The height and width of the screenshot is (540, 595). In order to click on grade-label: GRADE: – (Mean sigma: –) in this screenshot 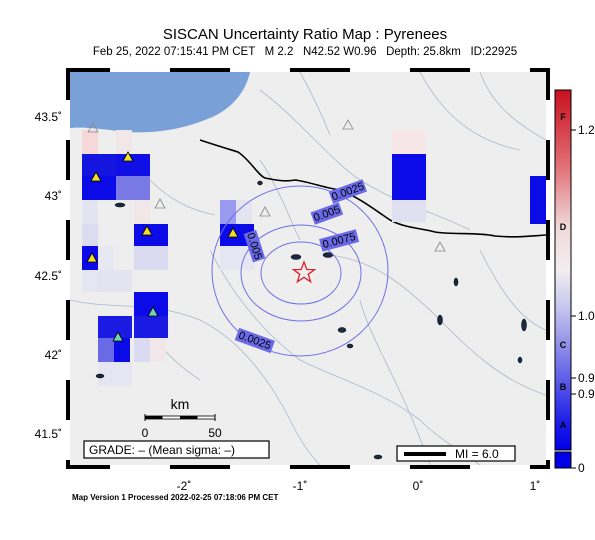, I will do `click(162, 450)`.